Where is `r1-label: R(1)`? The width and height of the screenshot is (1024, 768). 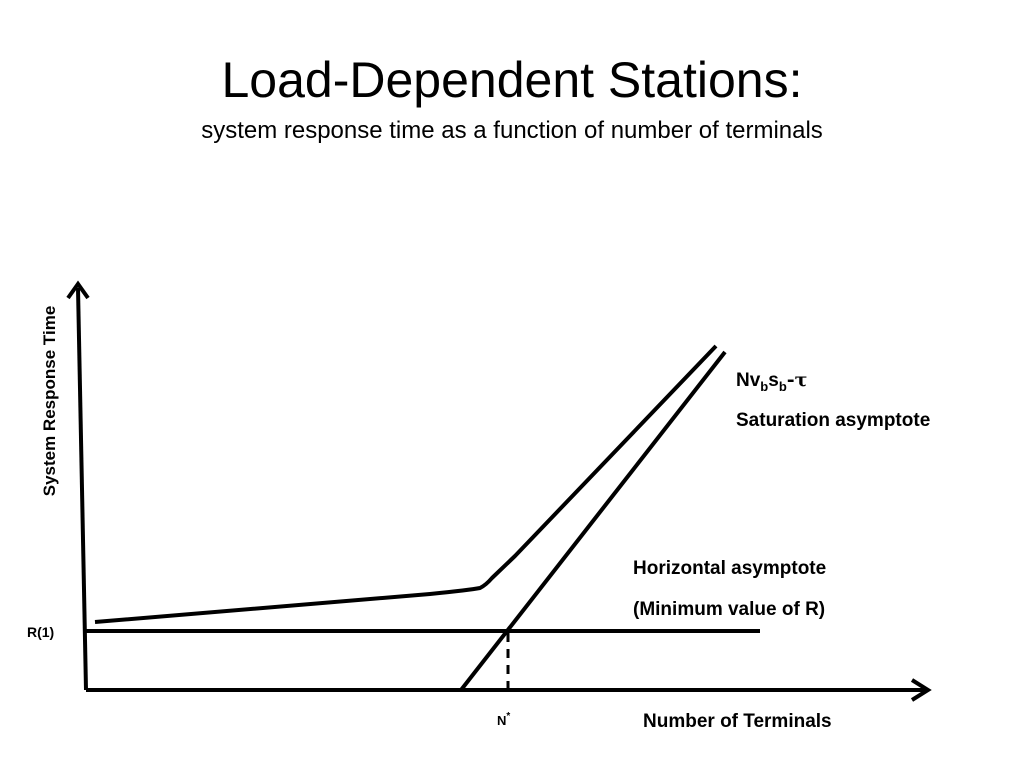
r1-label: R(1) is located at coordinates (40, 632).